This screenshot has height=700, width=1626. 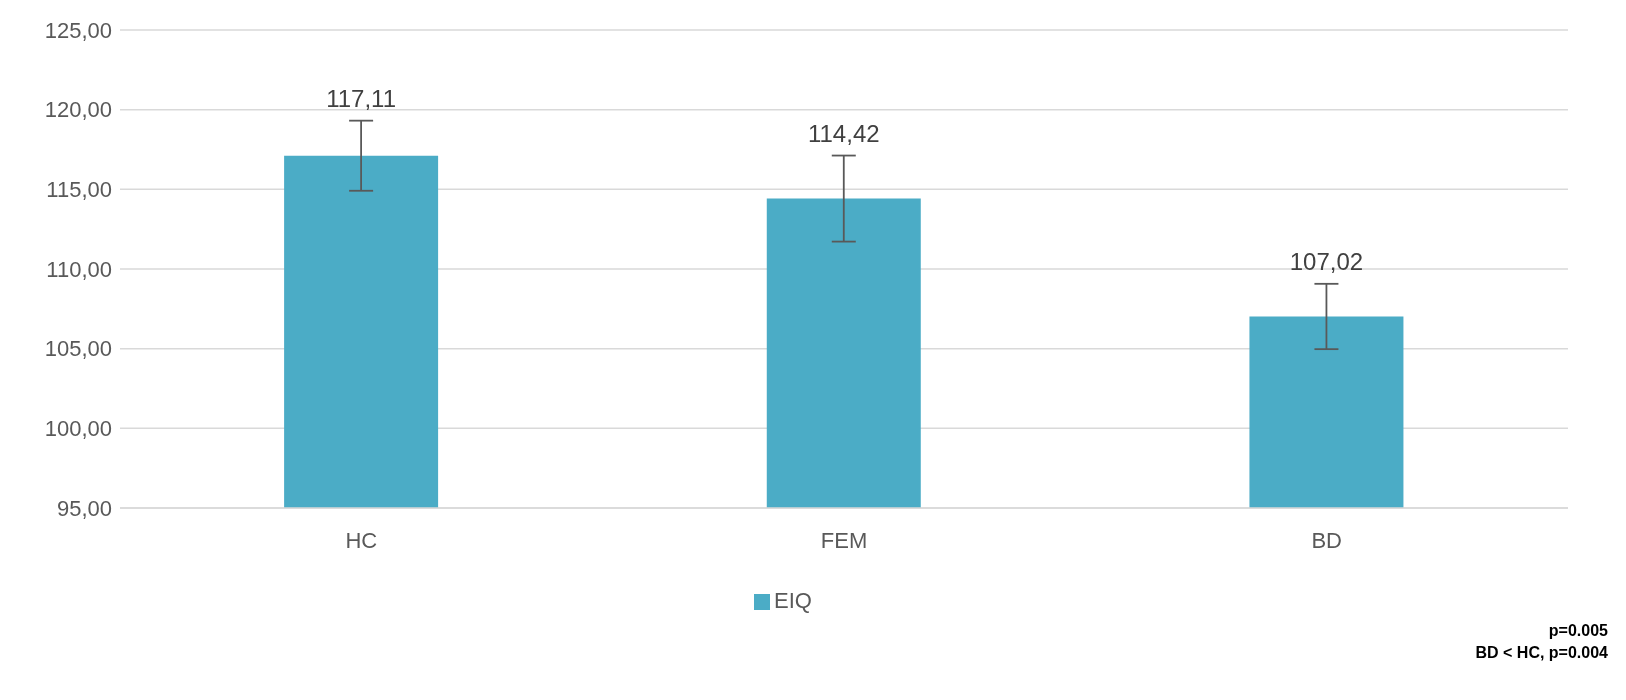 I want to click on y-tick-label: 105,00, so click(x=78, y=349).